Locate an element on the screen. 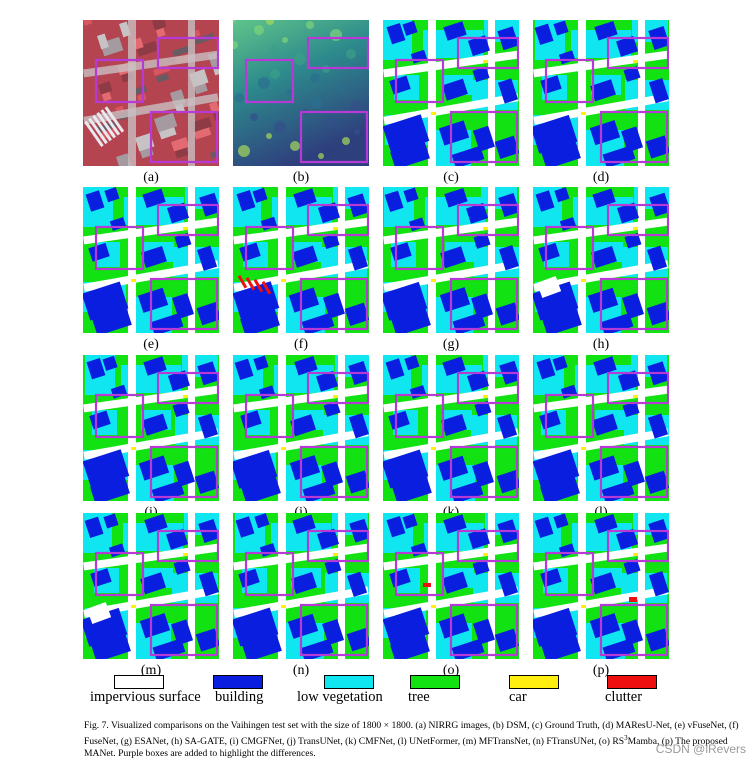 The image size is (756, 766). panel-h: (h) is located at coordinates (601, 269).